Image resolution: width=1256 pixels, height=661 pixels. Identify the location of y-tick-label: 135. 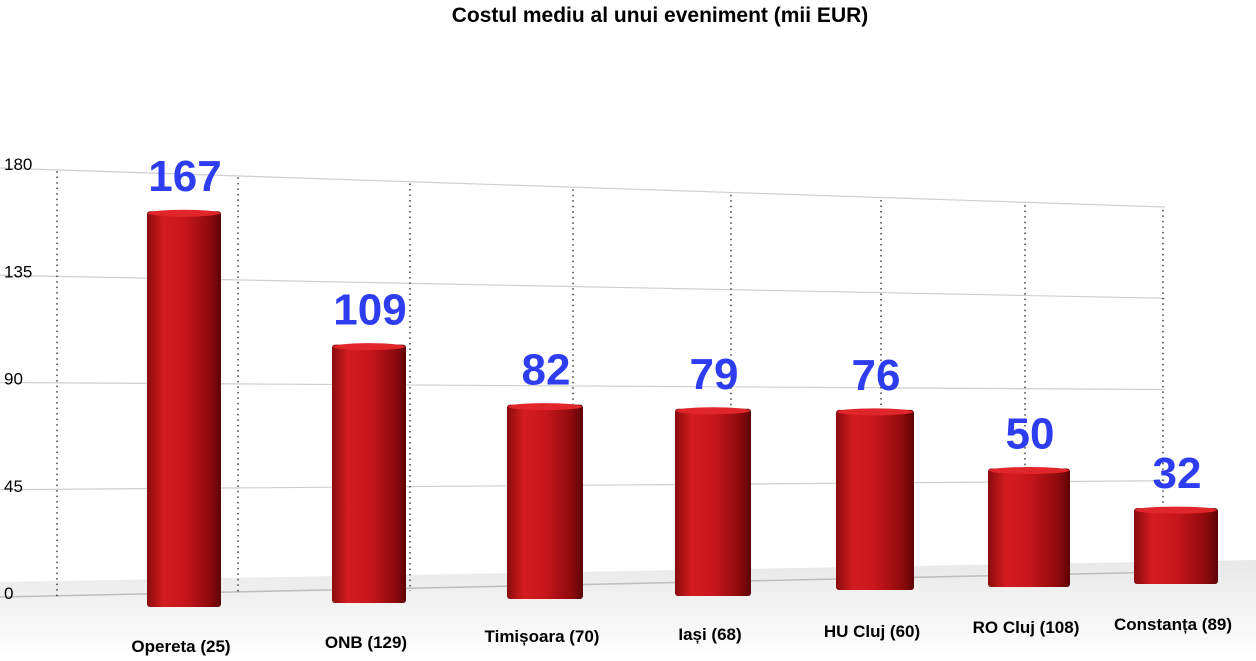
(18, 271).